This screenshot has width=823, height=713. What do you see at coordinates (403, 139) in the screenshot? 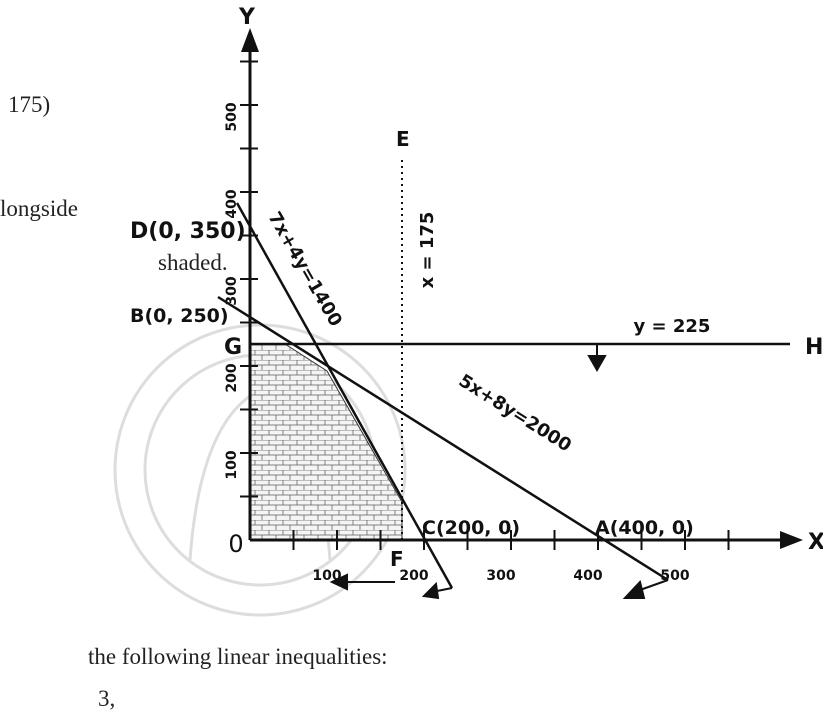
I see `point-label: E` at bounding box center [403, 139].